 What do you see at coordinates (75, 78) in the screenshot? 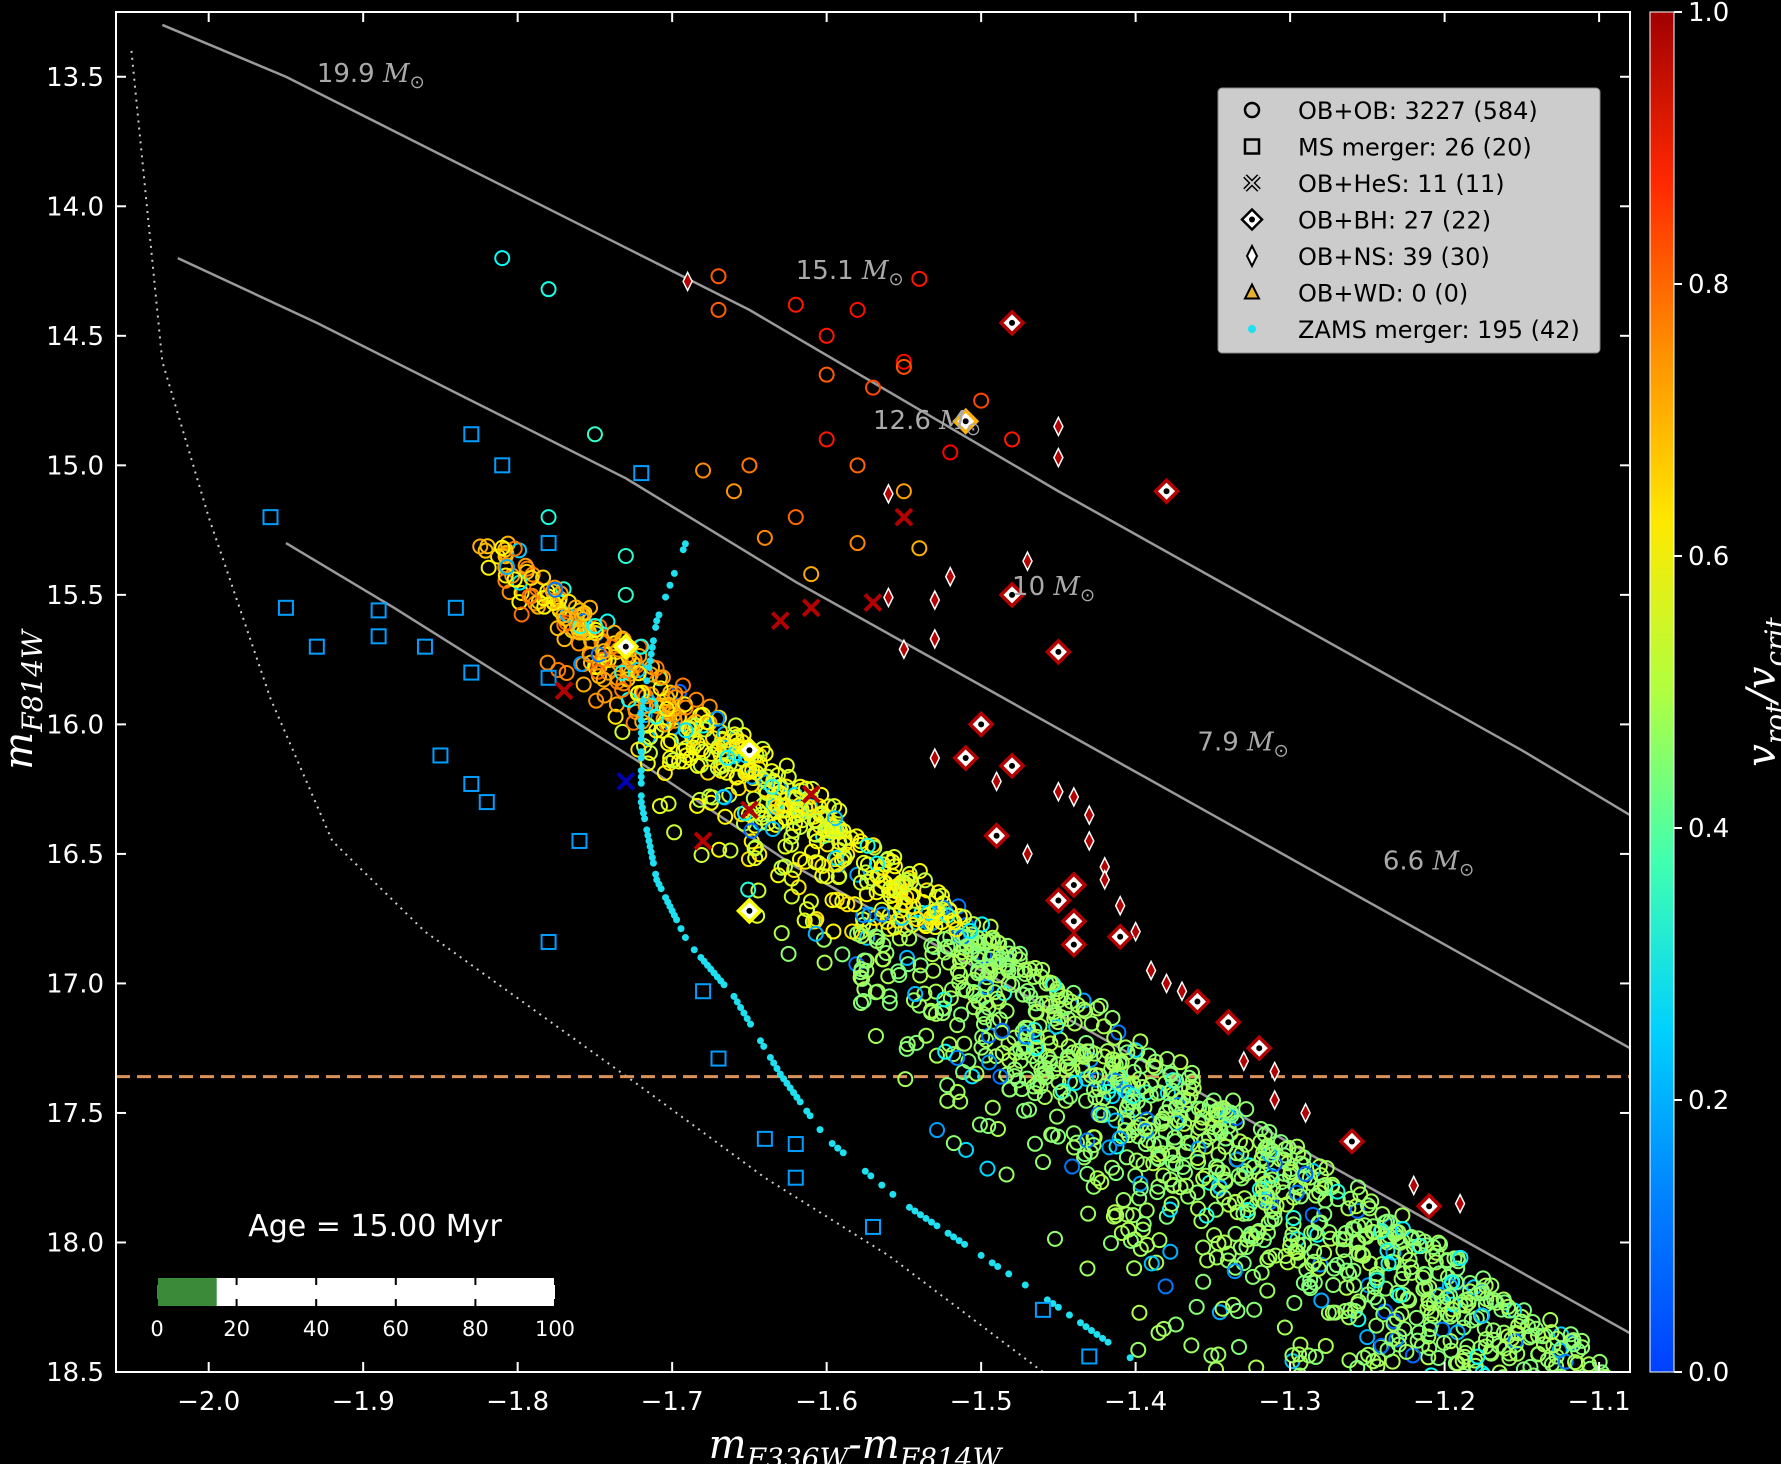
I see `y-tick-label: 13.5` at bounding box center [75, 78].